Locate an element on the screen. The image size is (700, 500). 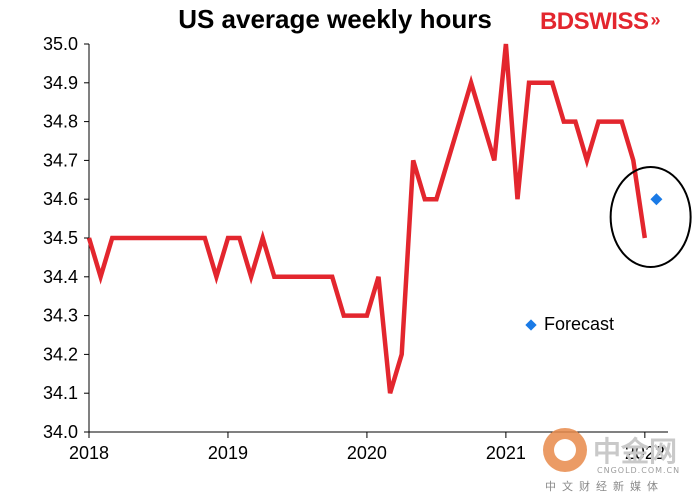
y-tick-label: 34.1 is located at coordinates (60, 393).